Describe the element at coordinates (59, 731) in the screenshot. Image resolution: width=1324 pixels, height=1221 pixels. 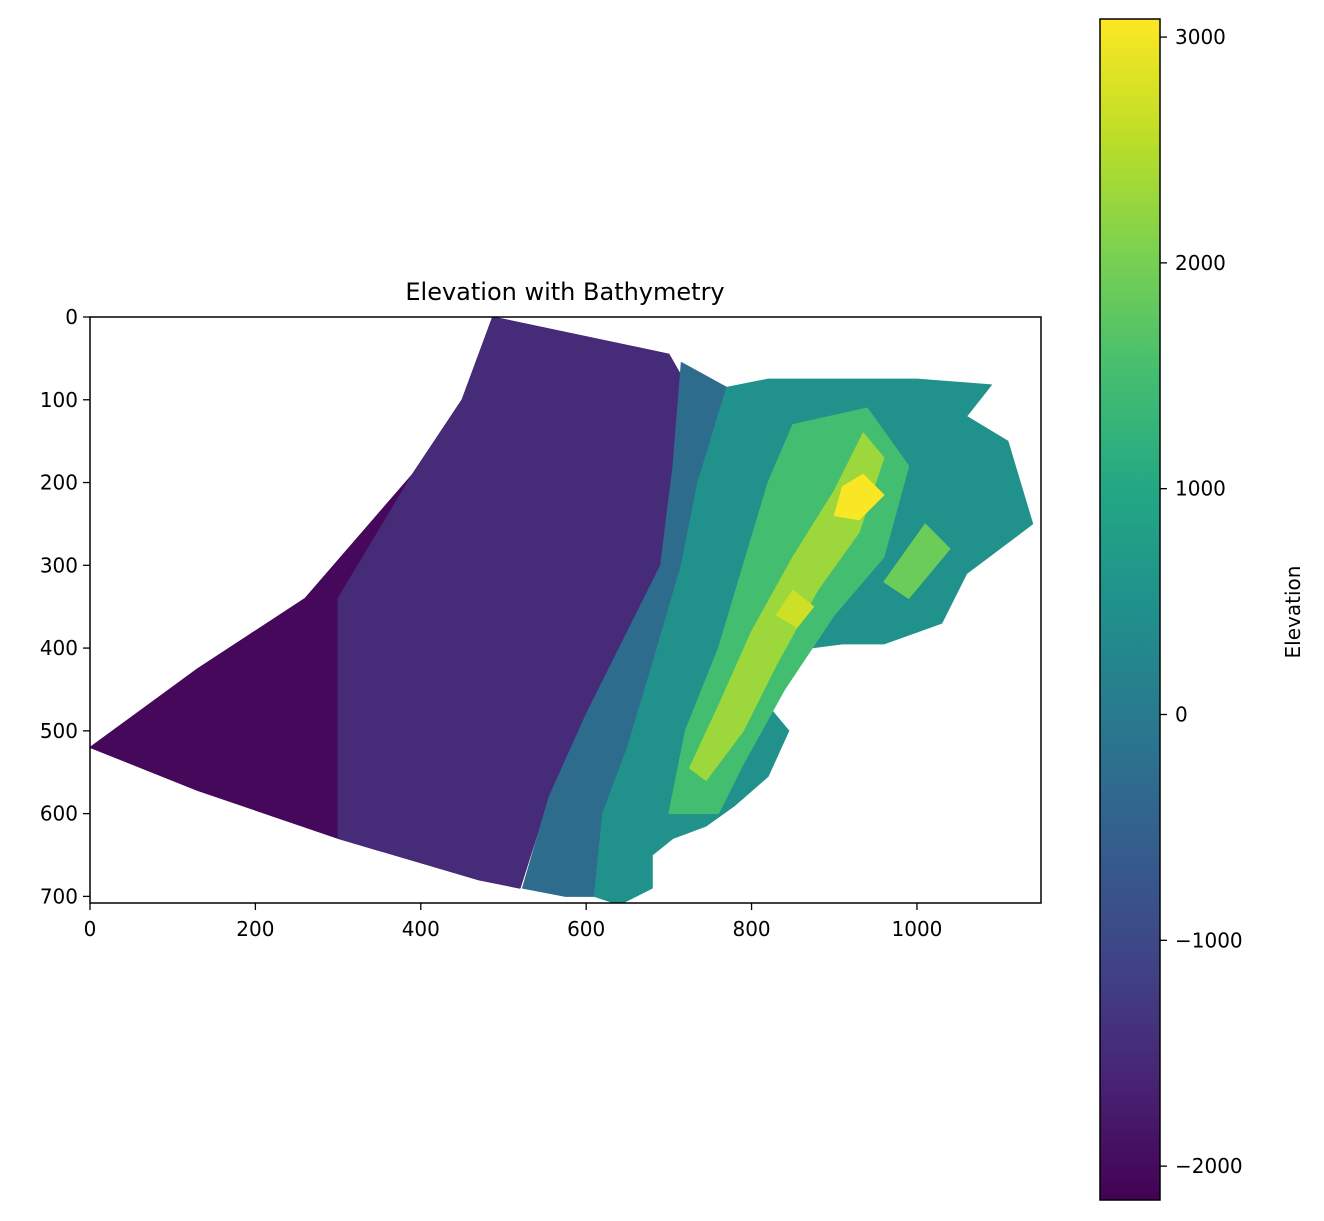
I see `y-tick-label: 500` at that location.